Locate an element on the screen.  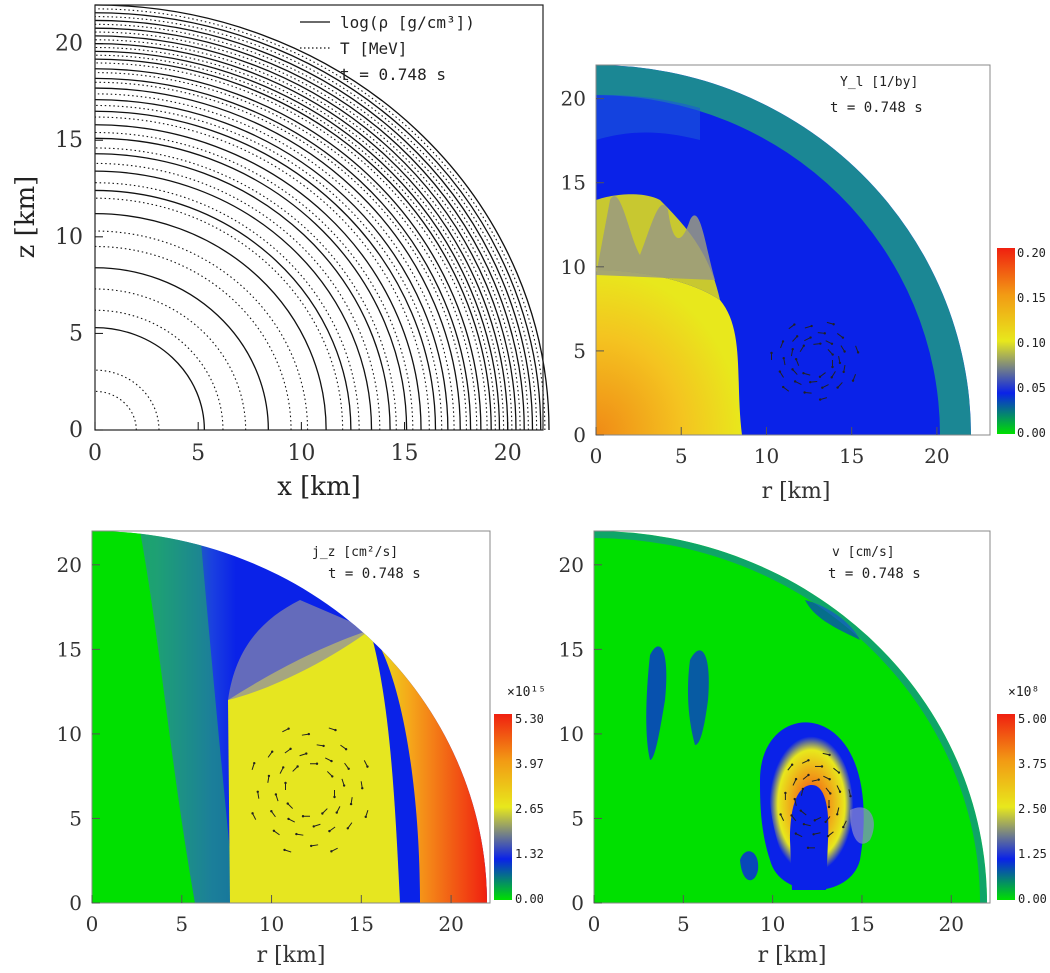
x-tick-label: 0 is located at coordinates (596, 456).